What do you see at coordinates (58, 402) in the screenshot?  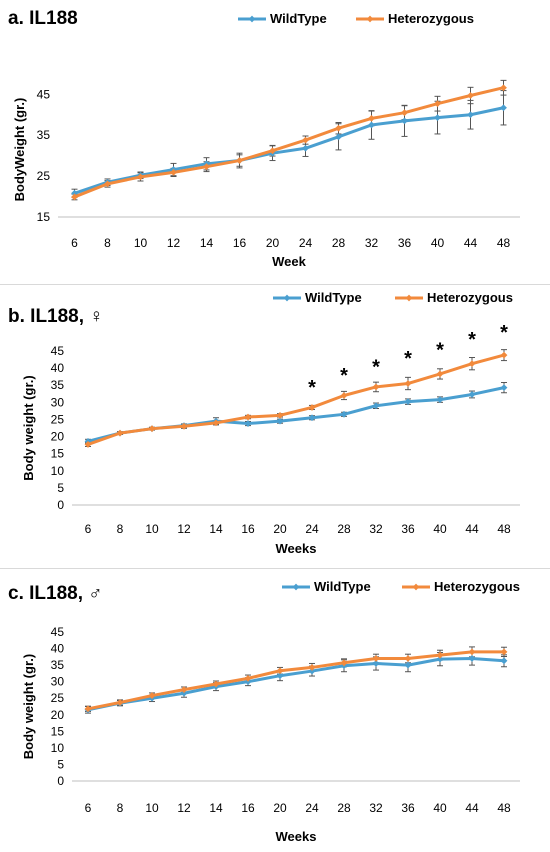 I see `y-tick-label: 30` at bounding box center [58, 402].